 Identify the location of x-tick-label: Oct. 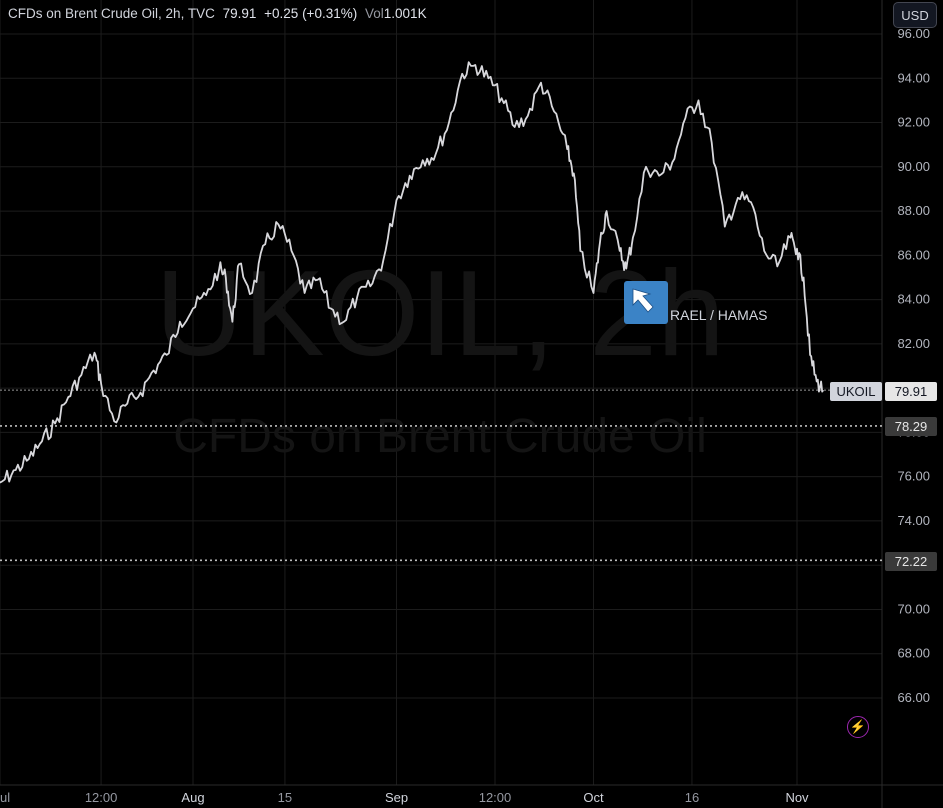
(593, 797).